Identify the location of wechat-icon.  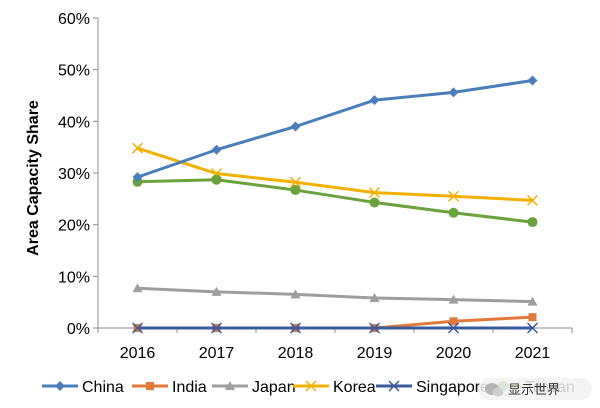
(494, 390).